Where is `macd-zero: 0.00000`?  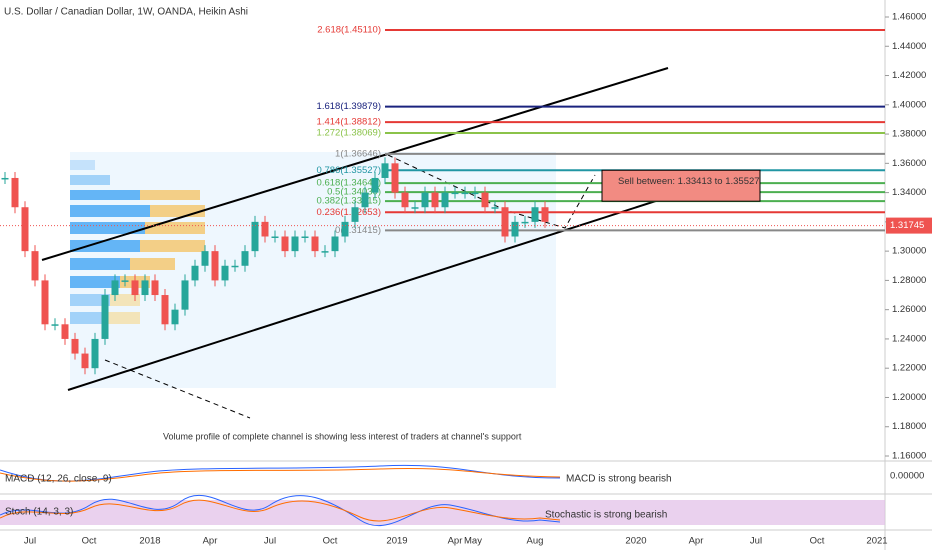 macd-zero: 0.00000 is located at coordinates (907, 476).